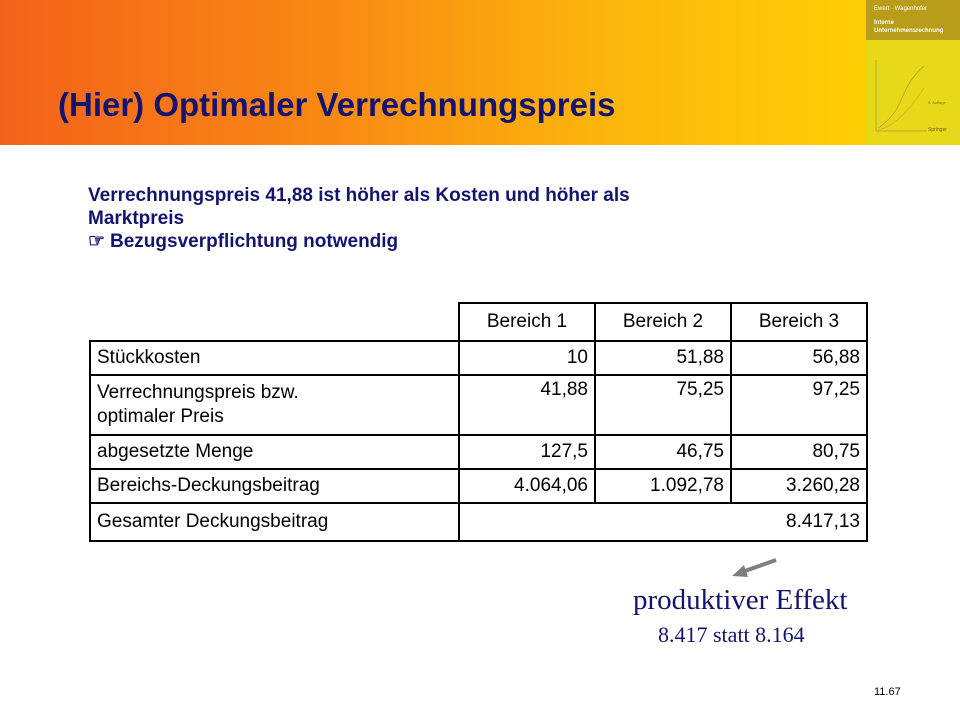 The image size is (960, 720). I want to click on effect-comparison: 8.417 statt 8.164, so click(731, 634).